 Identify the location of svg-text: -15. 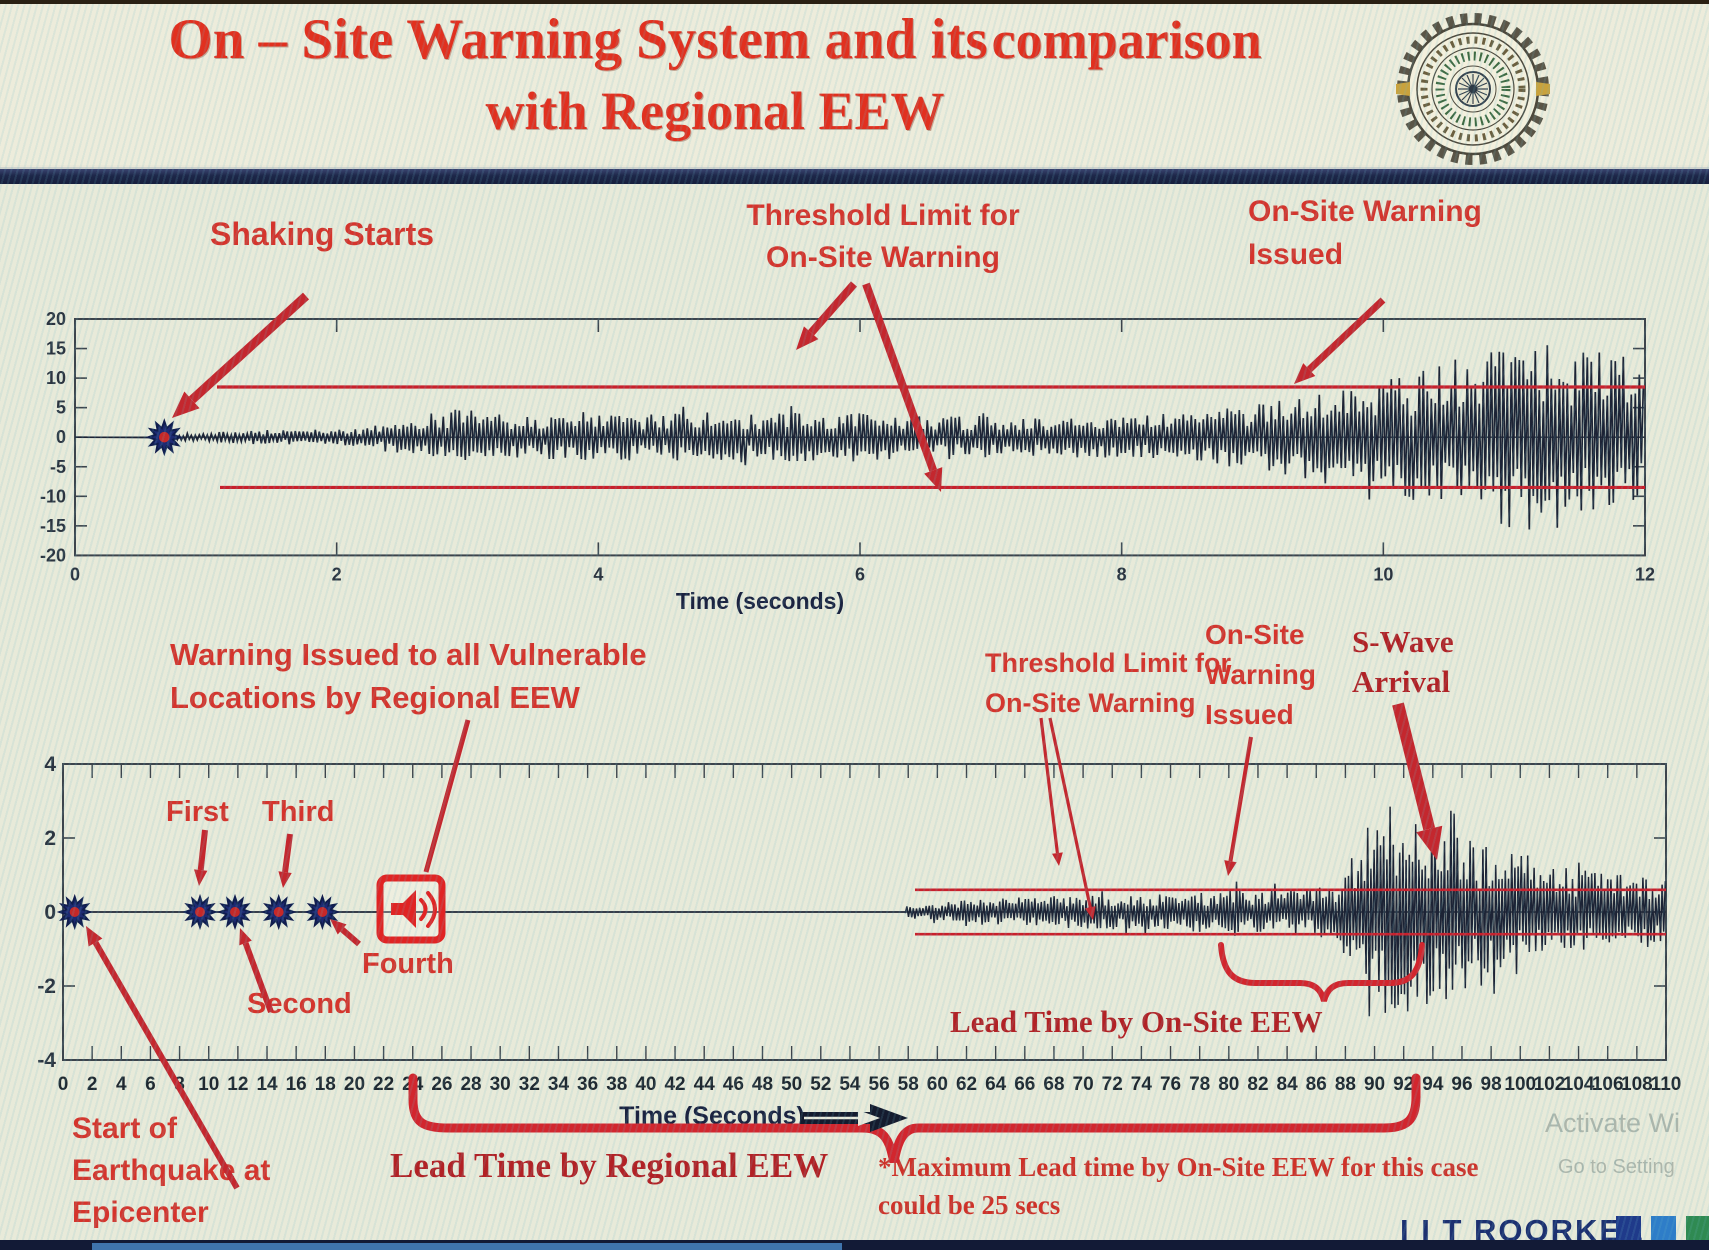
(53, 526).